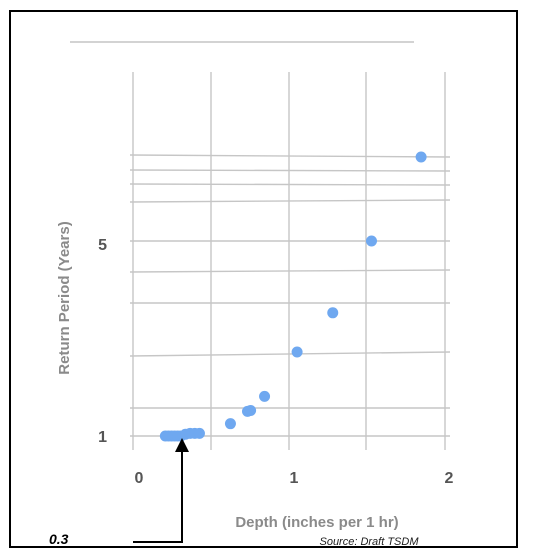 Image resolution: width=535 pixels, height=556 pixels. I want to click on annotation-arrow, so click(161, 490).